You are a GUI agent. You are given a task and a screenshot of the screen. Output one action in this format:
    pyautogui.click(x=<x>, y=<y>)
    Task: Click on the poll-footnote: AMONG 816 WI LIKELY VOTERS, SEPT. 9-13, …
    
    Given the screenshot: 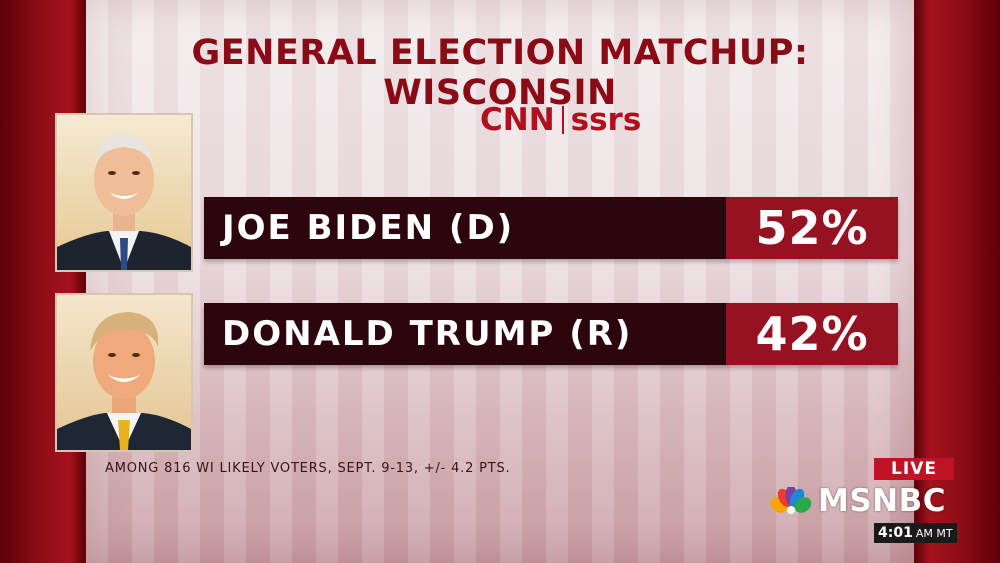 What is the action you would take?
    pyautogui.click(x=308, y=468)
    